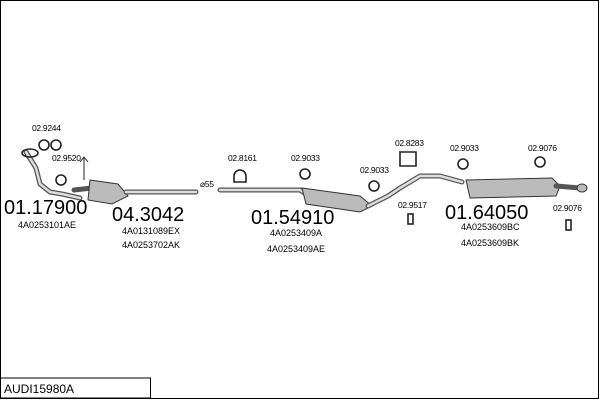 Image resolution: width=600 pixels, height=400 pixels. Describe the element at coordinates (526, 188) in the screenshot. I see `rear-silencer` at that location.